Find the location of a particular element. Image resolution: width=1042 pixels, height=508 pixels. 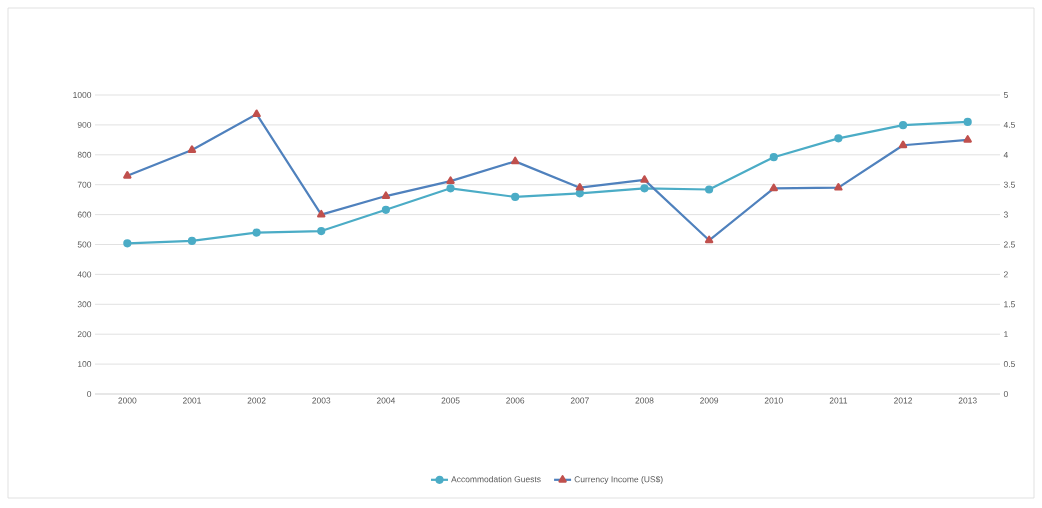

x-tick-label: 2007 is located at coordinates (579, 400).